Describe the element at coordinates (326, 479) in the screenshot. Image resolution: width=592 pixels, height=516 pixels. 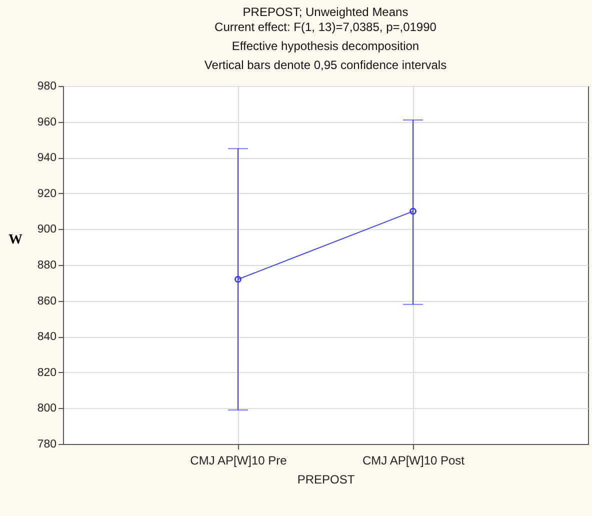
I see `x-axis-title: PREPOST` at that location.